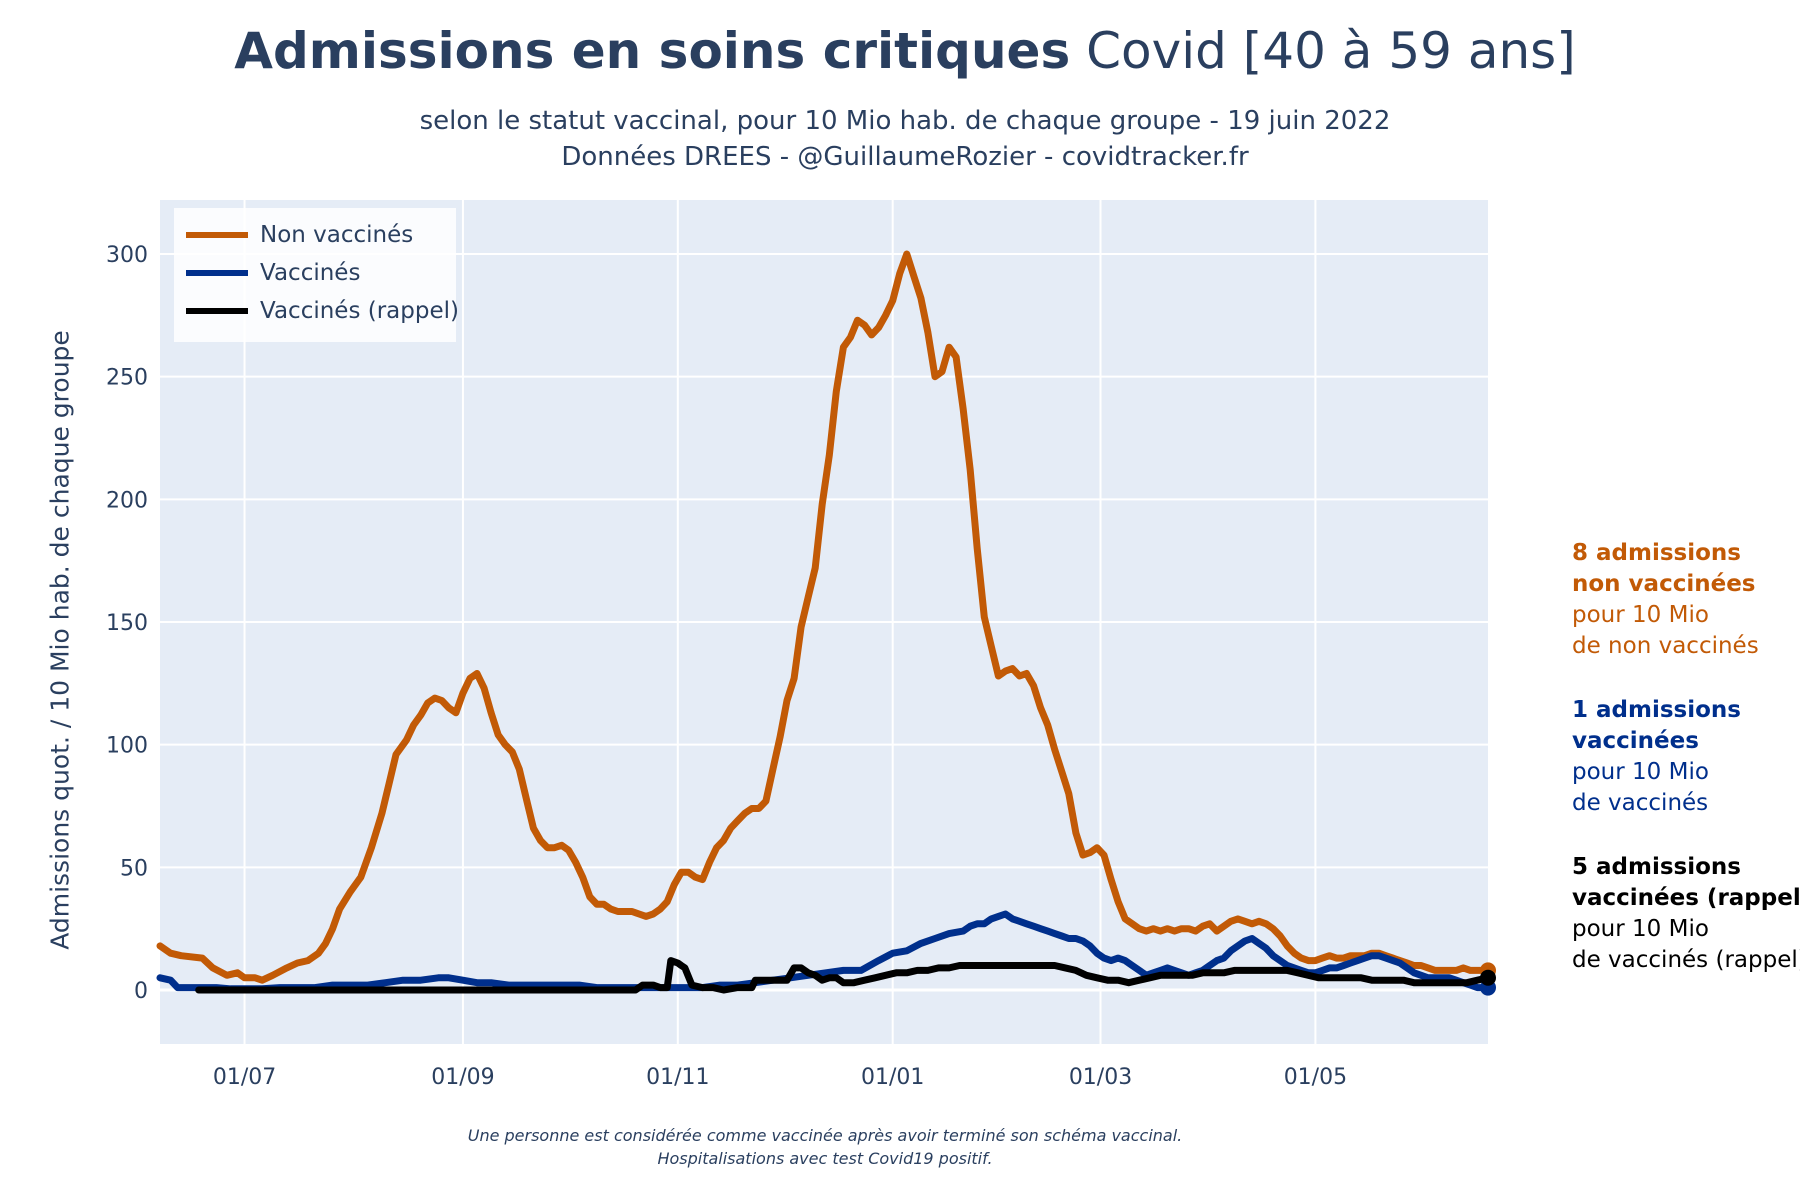  What do you see at coordinates (127, 746) in the screenshot?
I see `y-tick-label: 100` at bounding box center [127, 746].